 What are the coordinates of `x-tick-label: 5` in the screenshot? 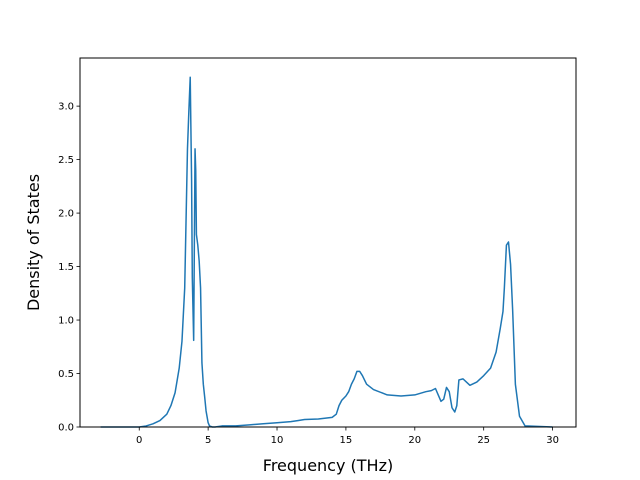 It's located at (208, 440).